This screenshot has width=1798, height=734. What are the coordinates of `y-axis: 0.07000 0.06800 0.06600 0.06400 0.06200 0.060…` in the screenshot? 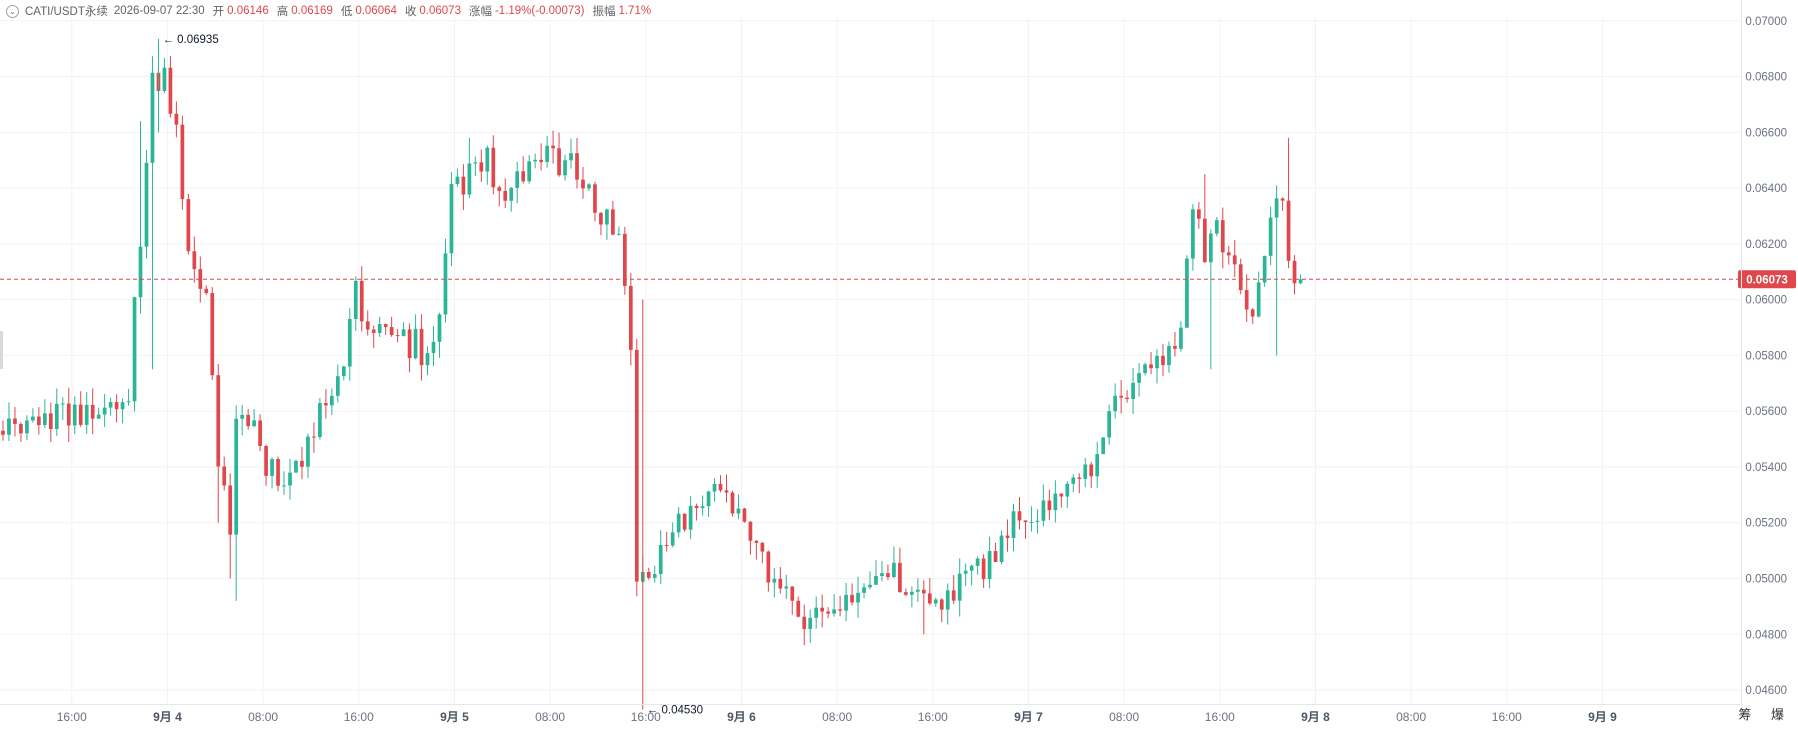 It's located at (1764, 352).